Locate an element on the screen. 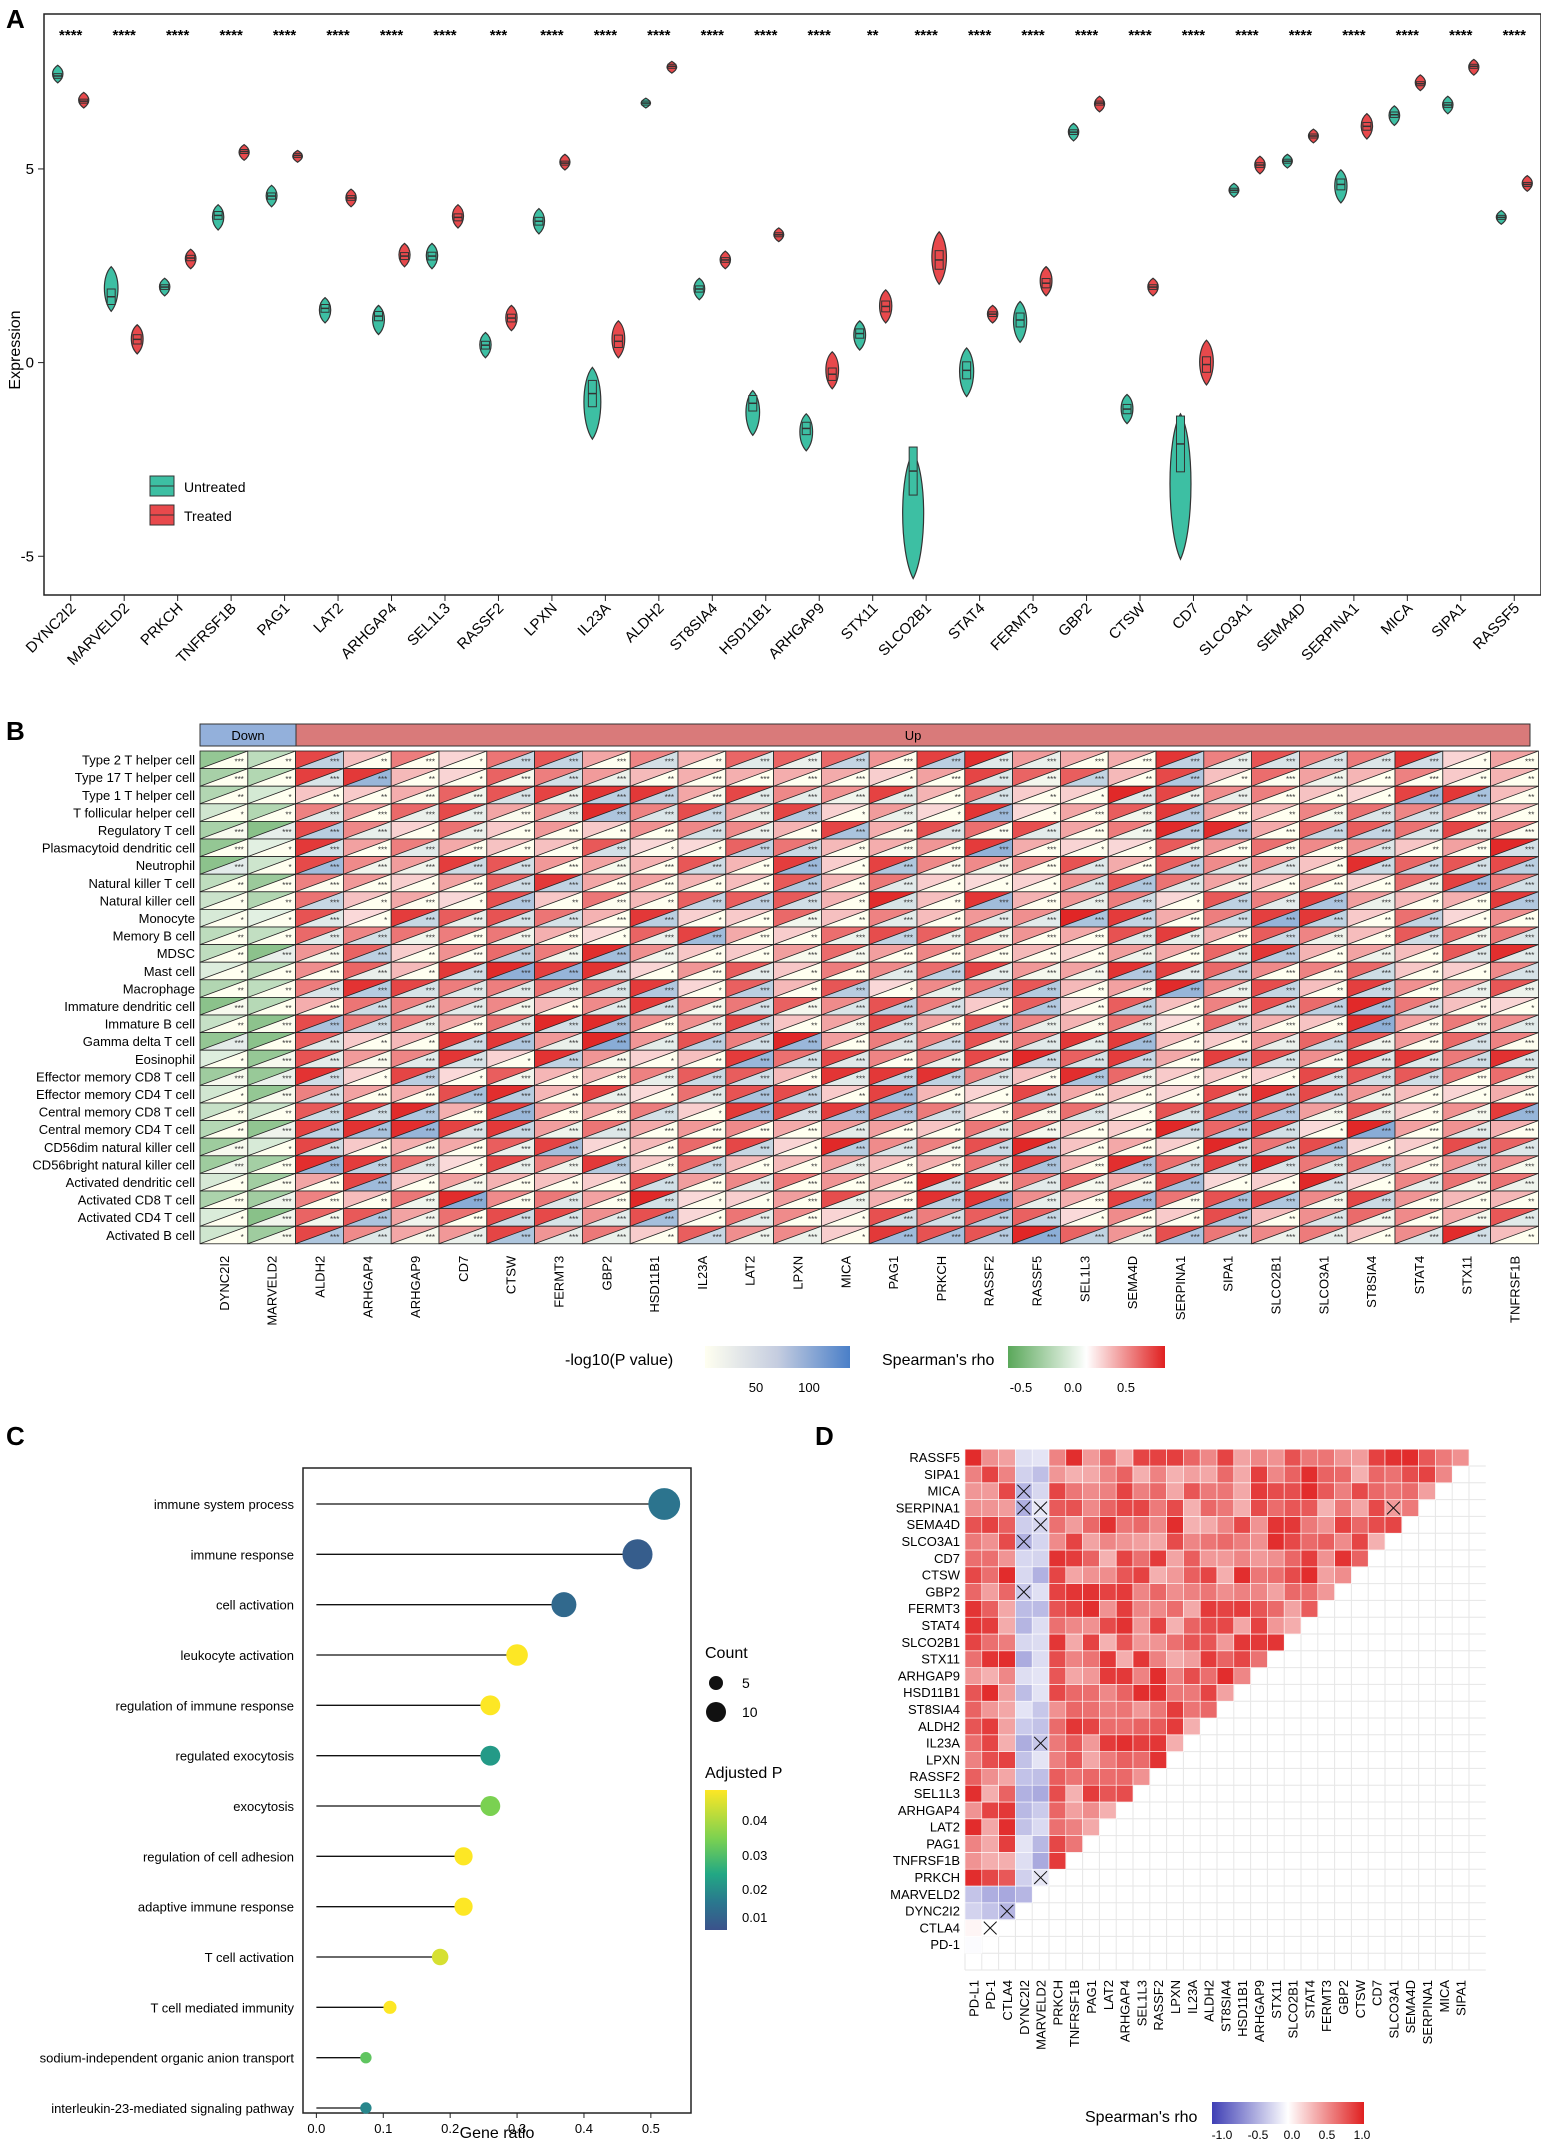 This screenshot has width=1541, height=2142. heatmap-cell-stars: * is located at coordinates (242, 920).